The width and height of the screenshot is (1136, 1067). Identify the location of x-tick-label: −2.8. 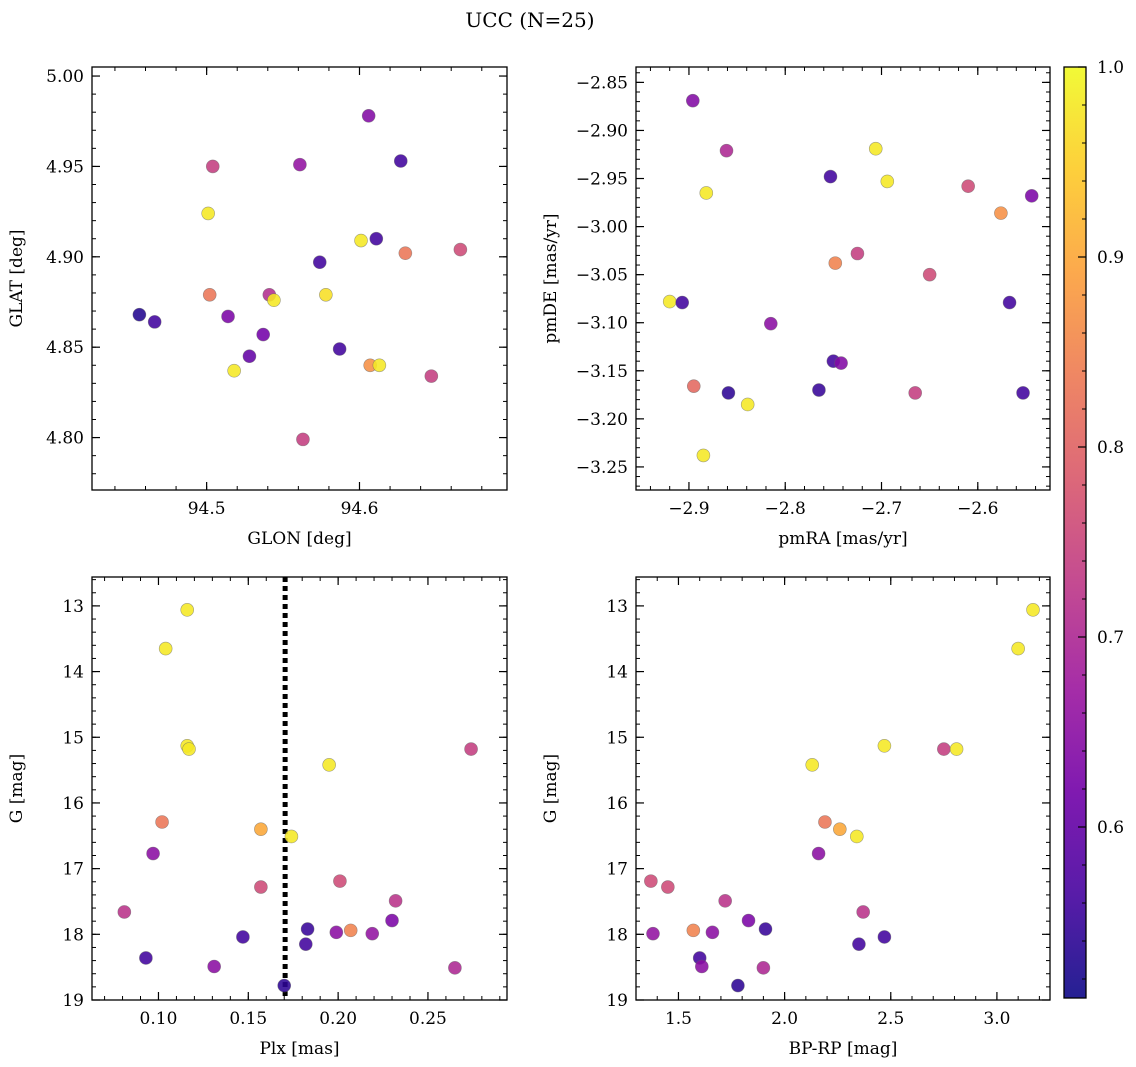
(785, 509).